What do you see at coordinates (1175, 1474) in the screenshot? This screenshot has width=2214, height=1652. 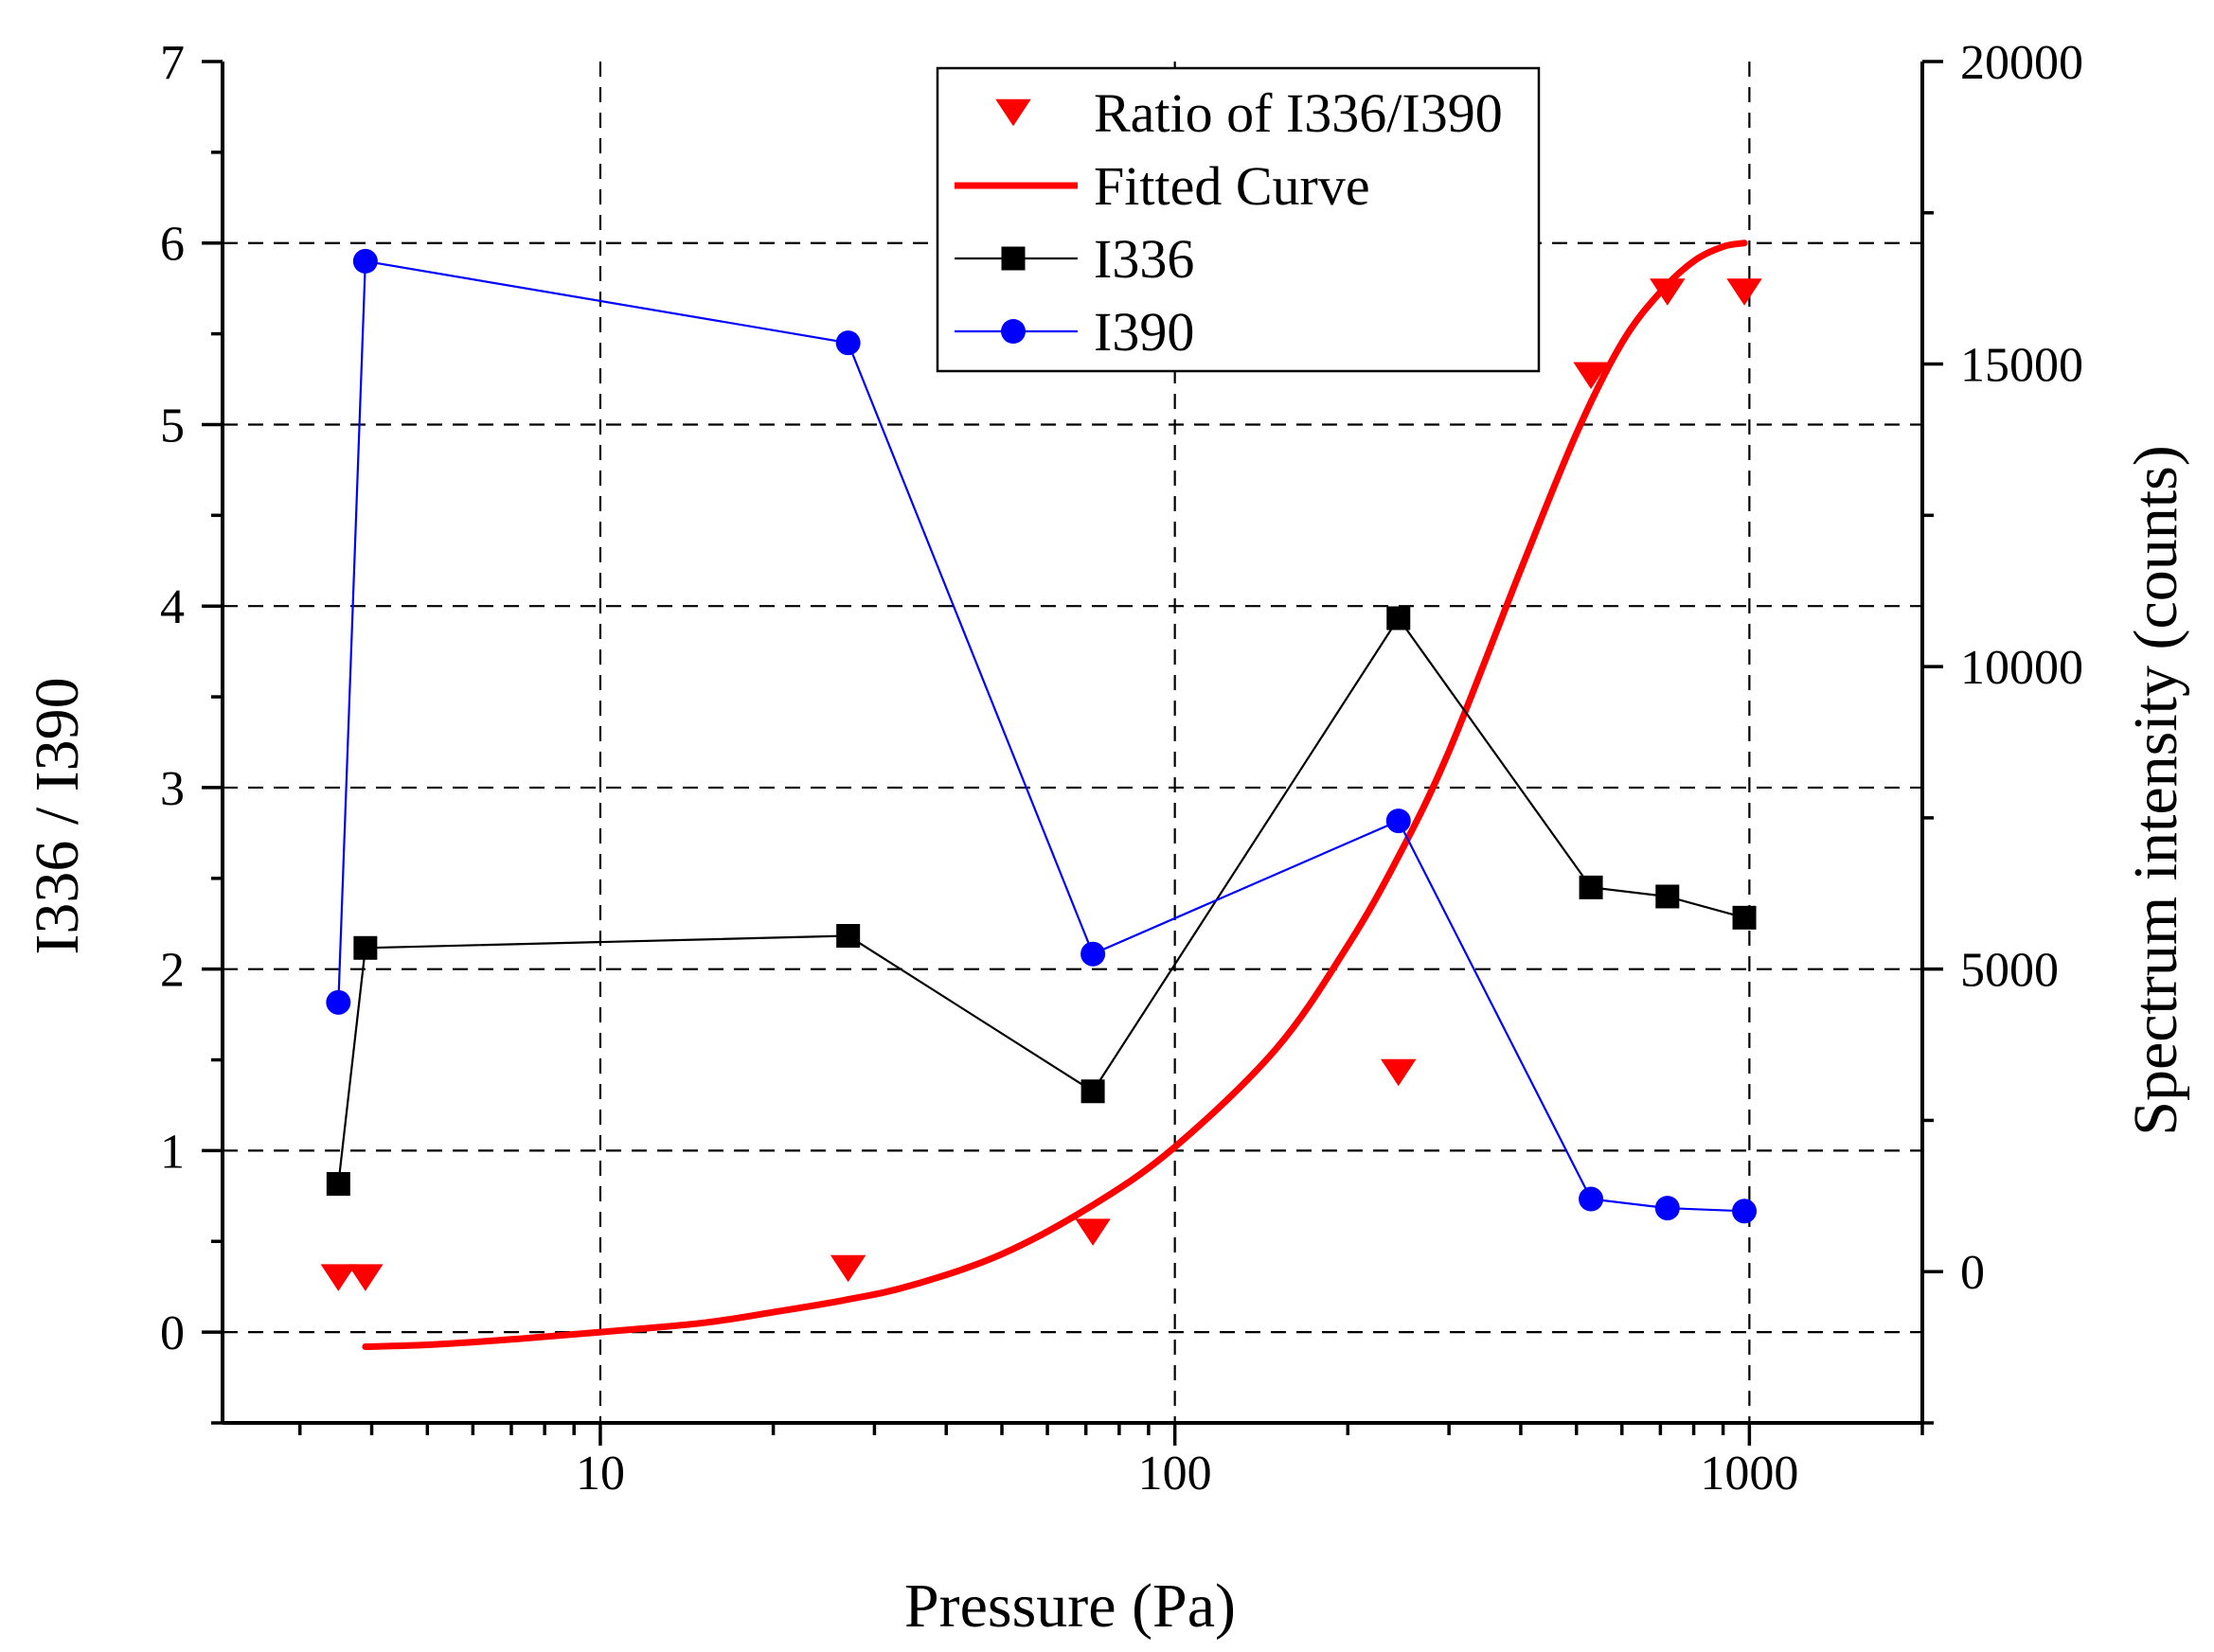 I see `x-tick-label: 100` at bounding box center [1175, 1474].